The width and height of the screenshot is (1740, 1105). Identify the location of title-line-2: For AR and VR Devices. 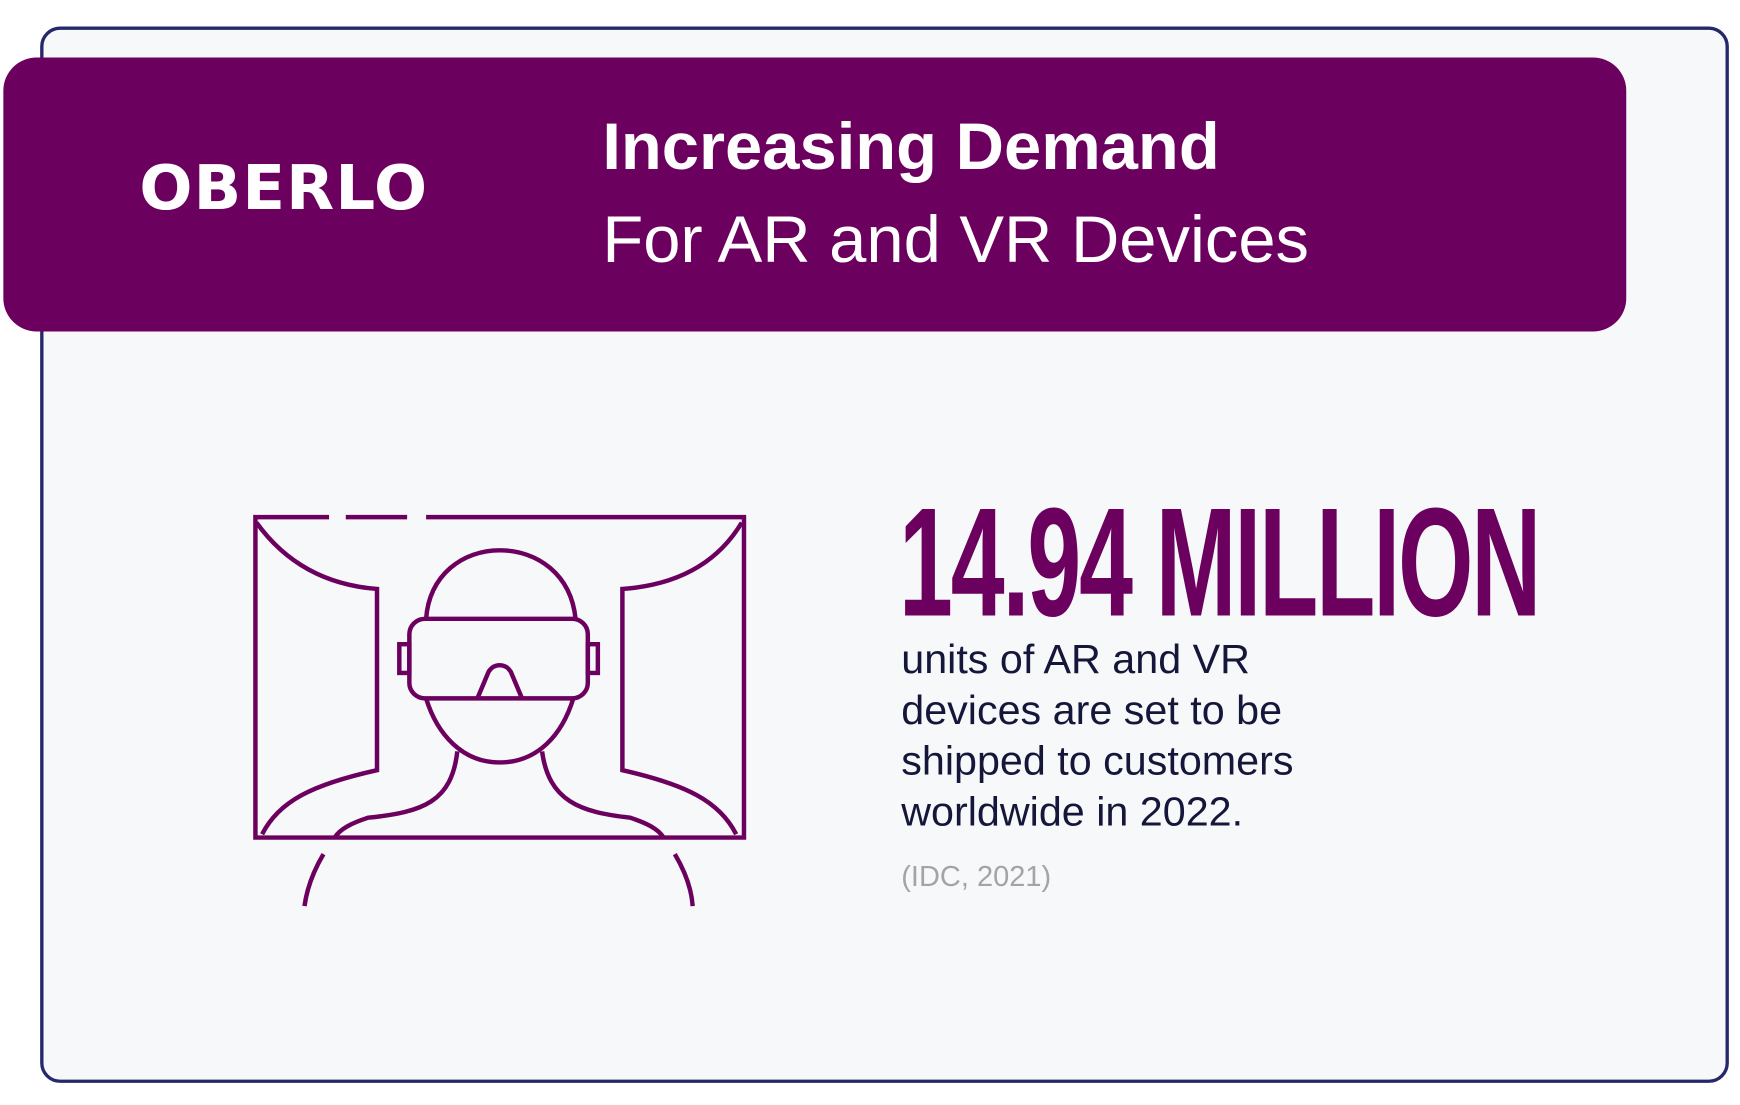
(956, 239).